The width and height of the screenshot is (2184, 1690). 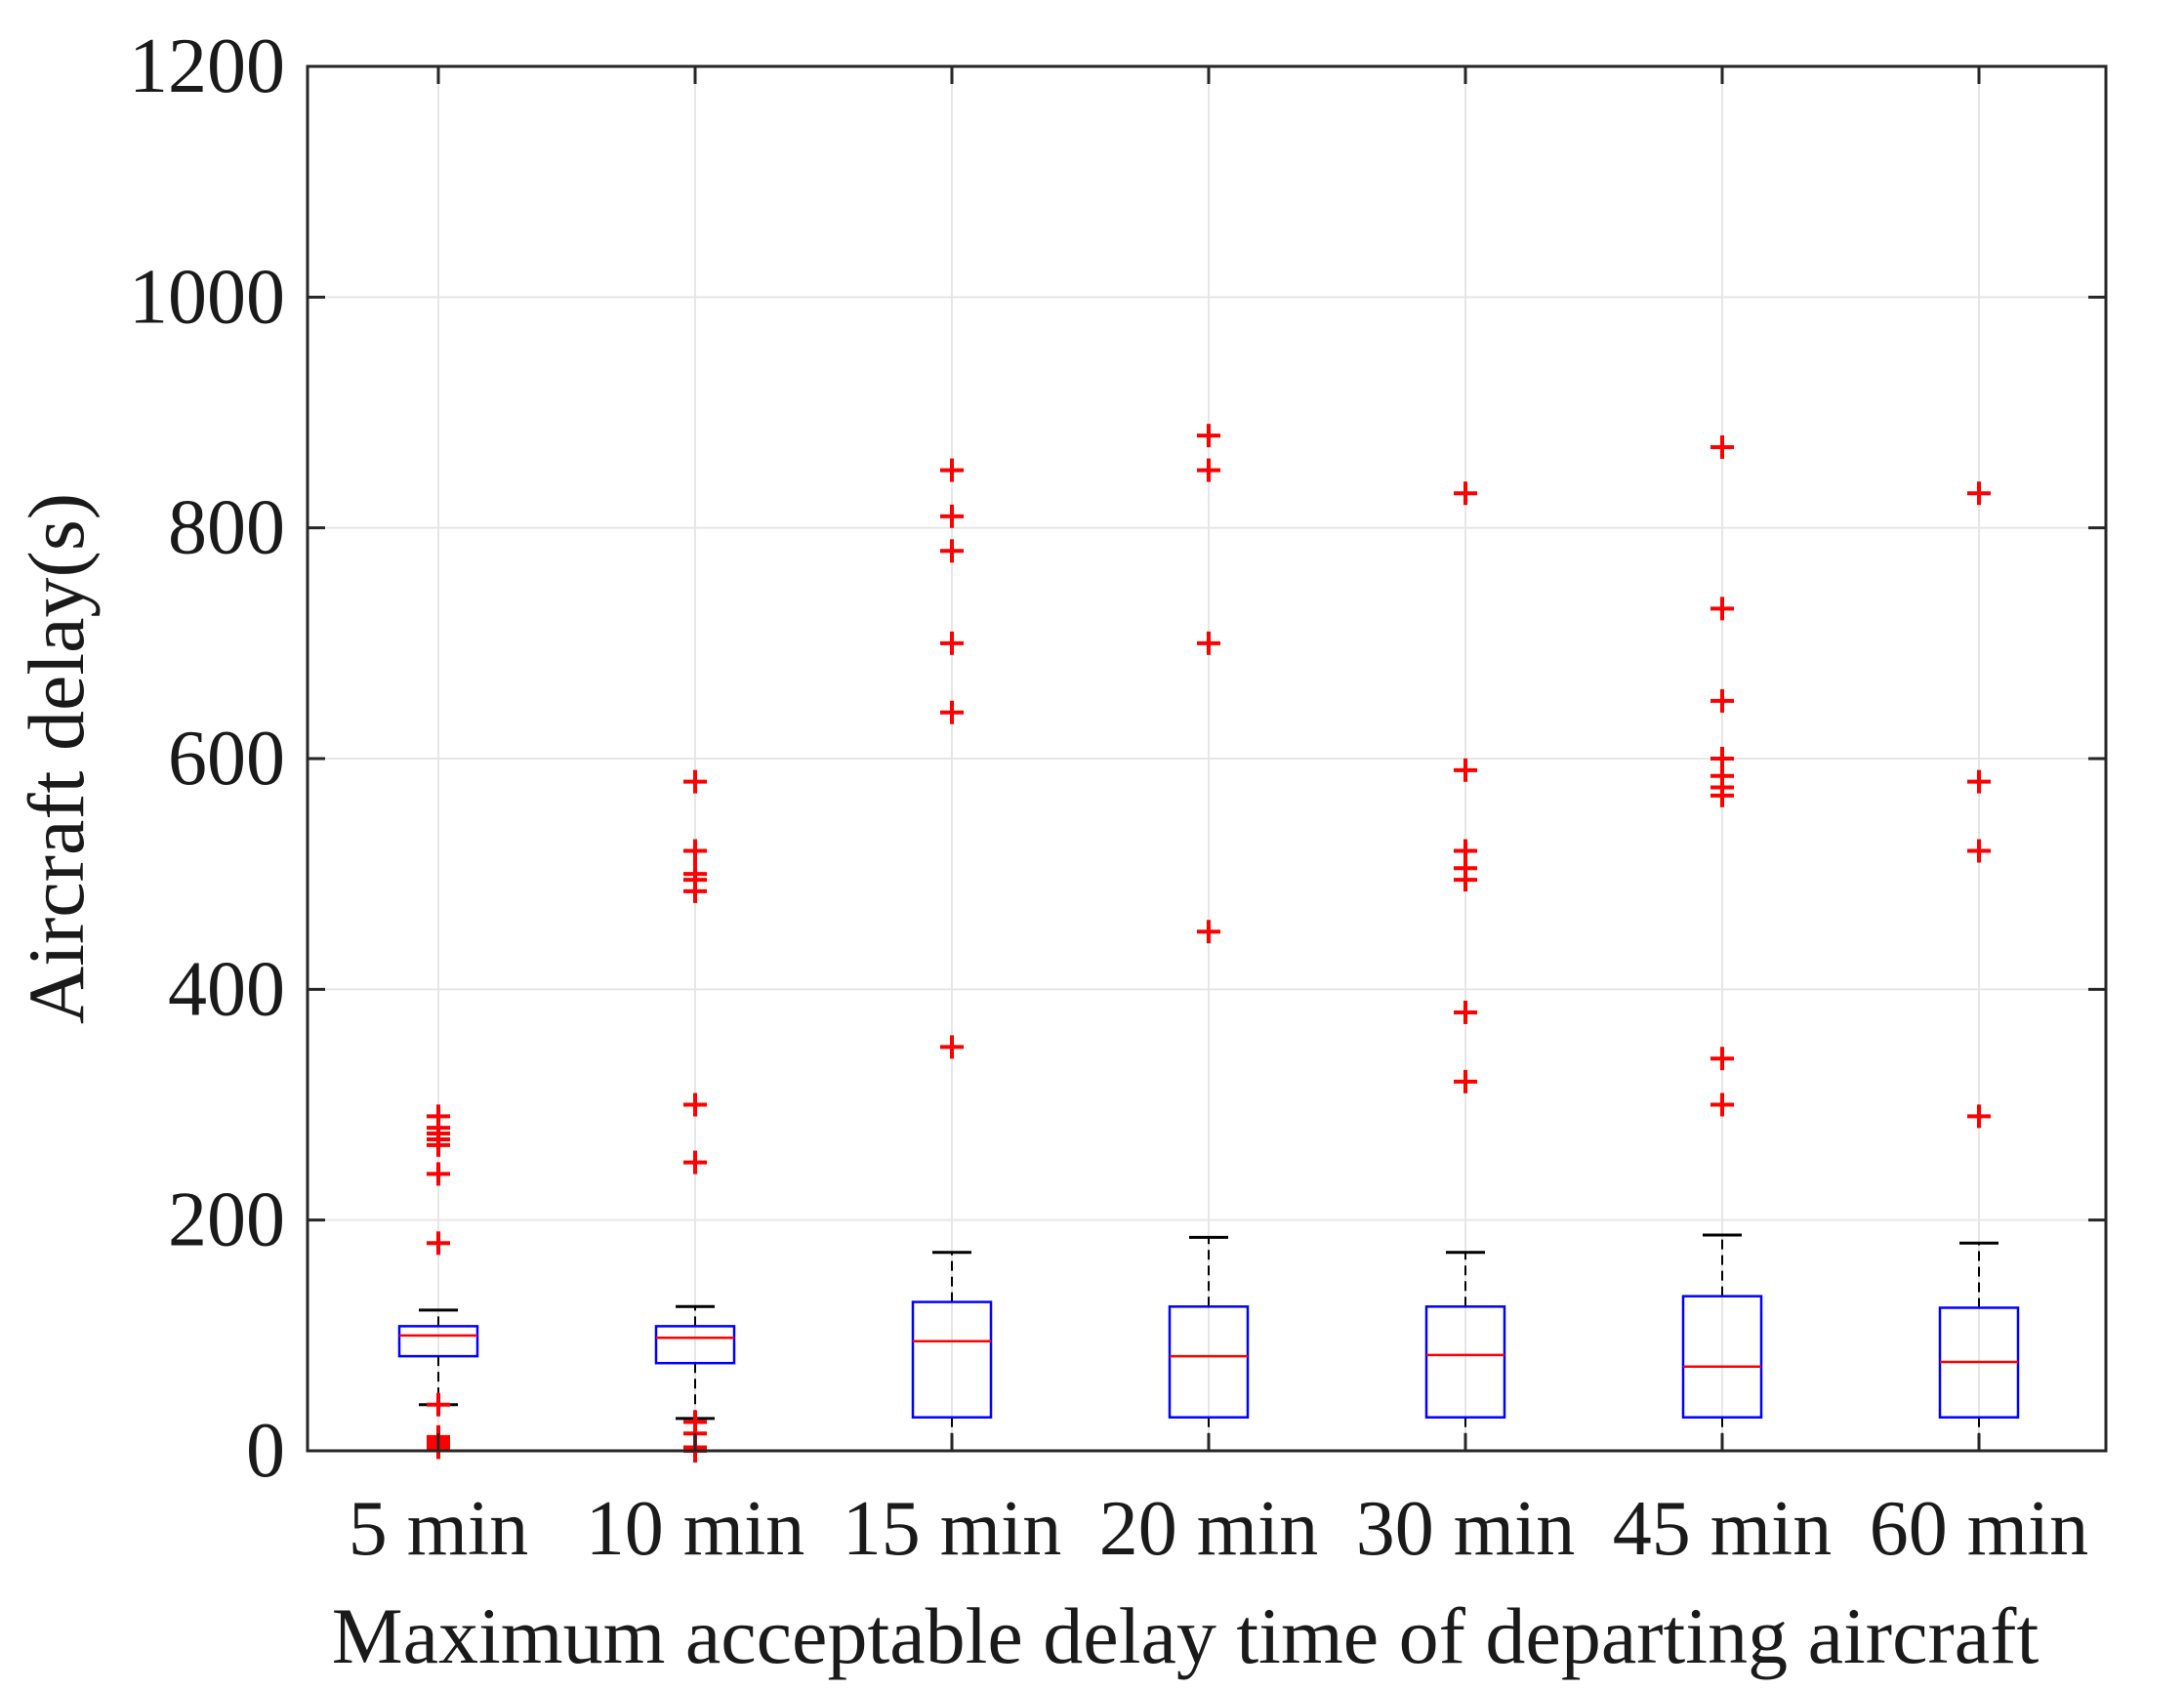 What do you see at coordinates (695, 1529) in the screenshot?
I see `x-tick-label: 10 min` at bounding box center [695, 1529].